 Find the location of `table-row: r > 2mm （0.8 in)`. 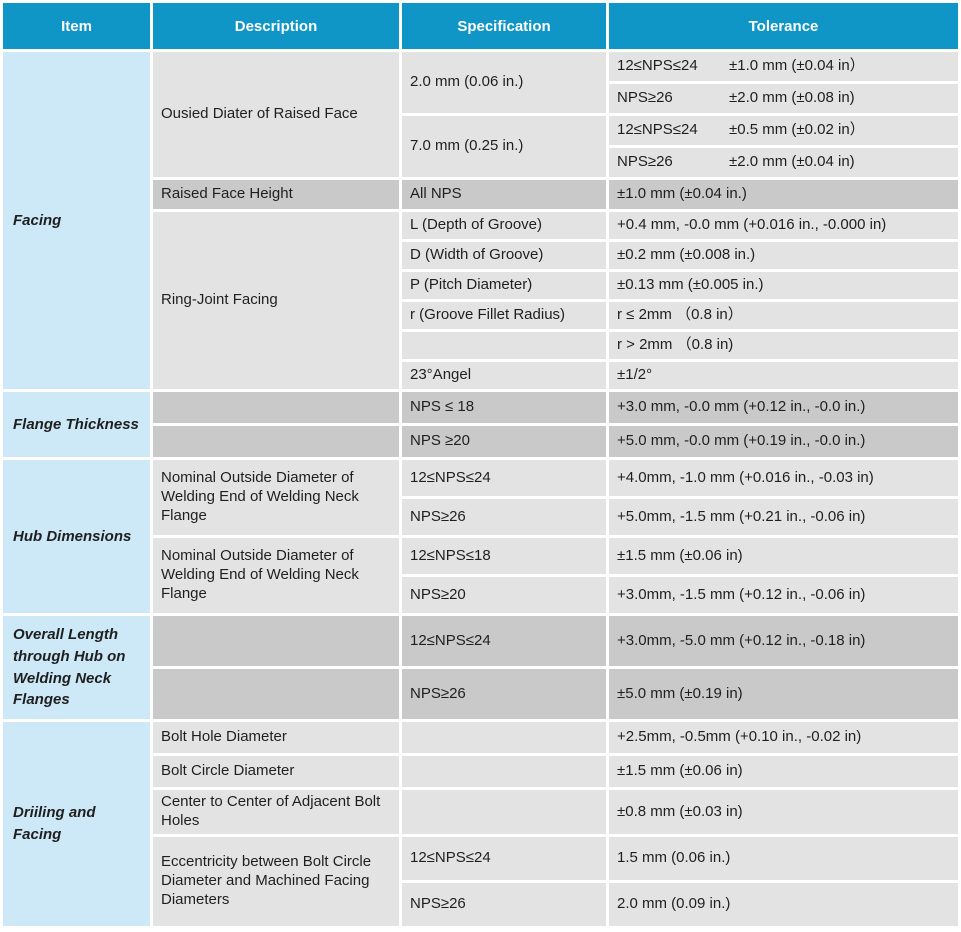

table-row: r > 2mm （0.8 in) is located at coordinates (480, 345).